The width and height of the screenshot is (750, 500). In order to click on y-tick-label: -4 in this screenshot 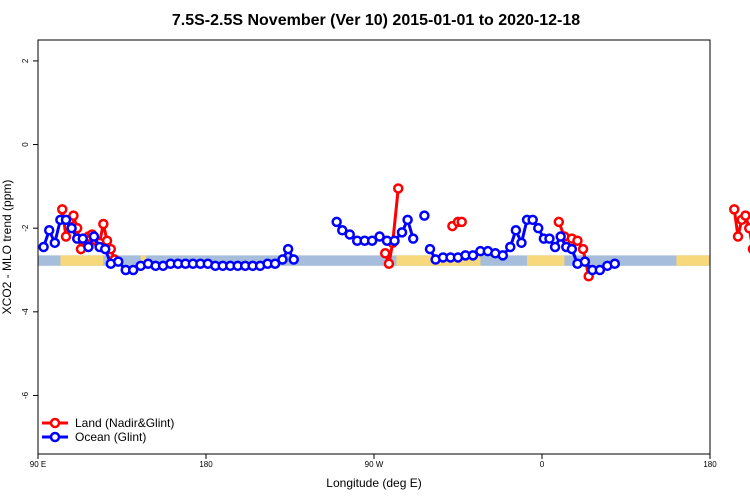, I will do `click(25, 312)`.